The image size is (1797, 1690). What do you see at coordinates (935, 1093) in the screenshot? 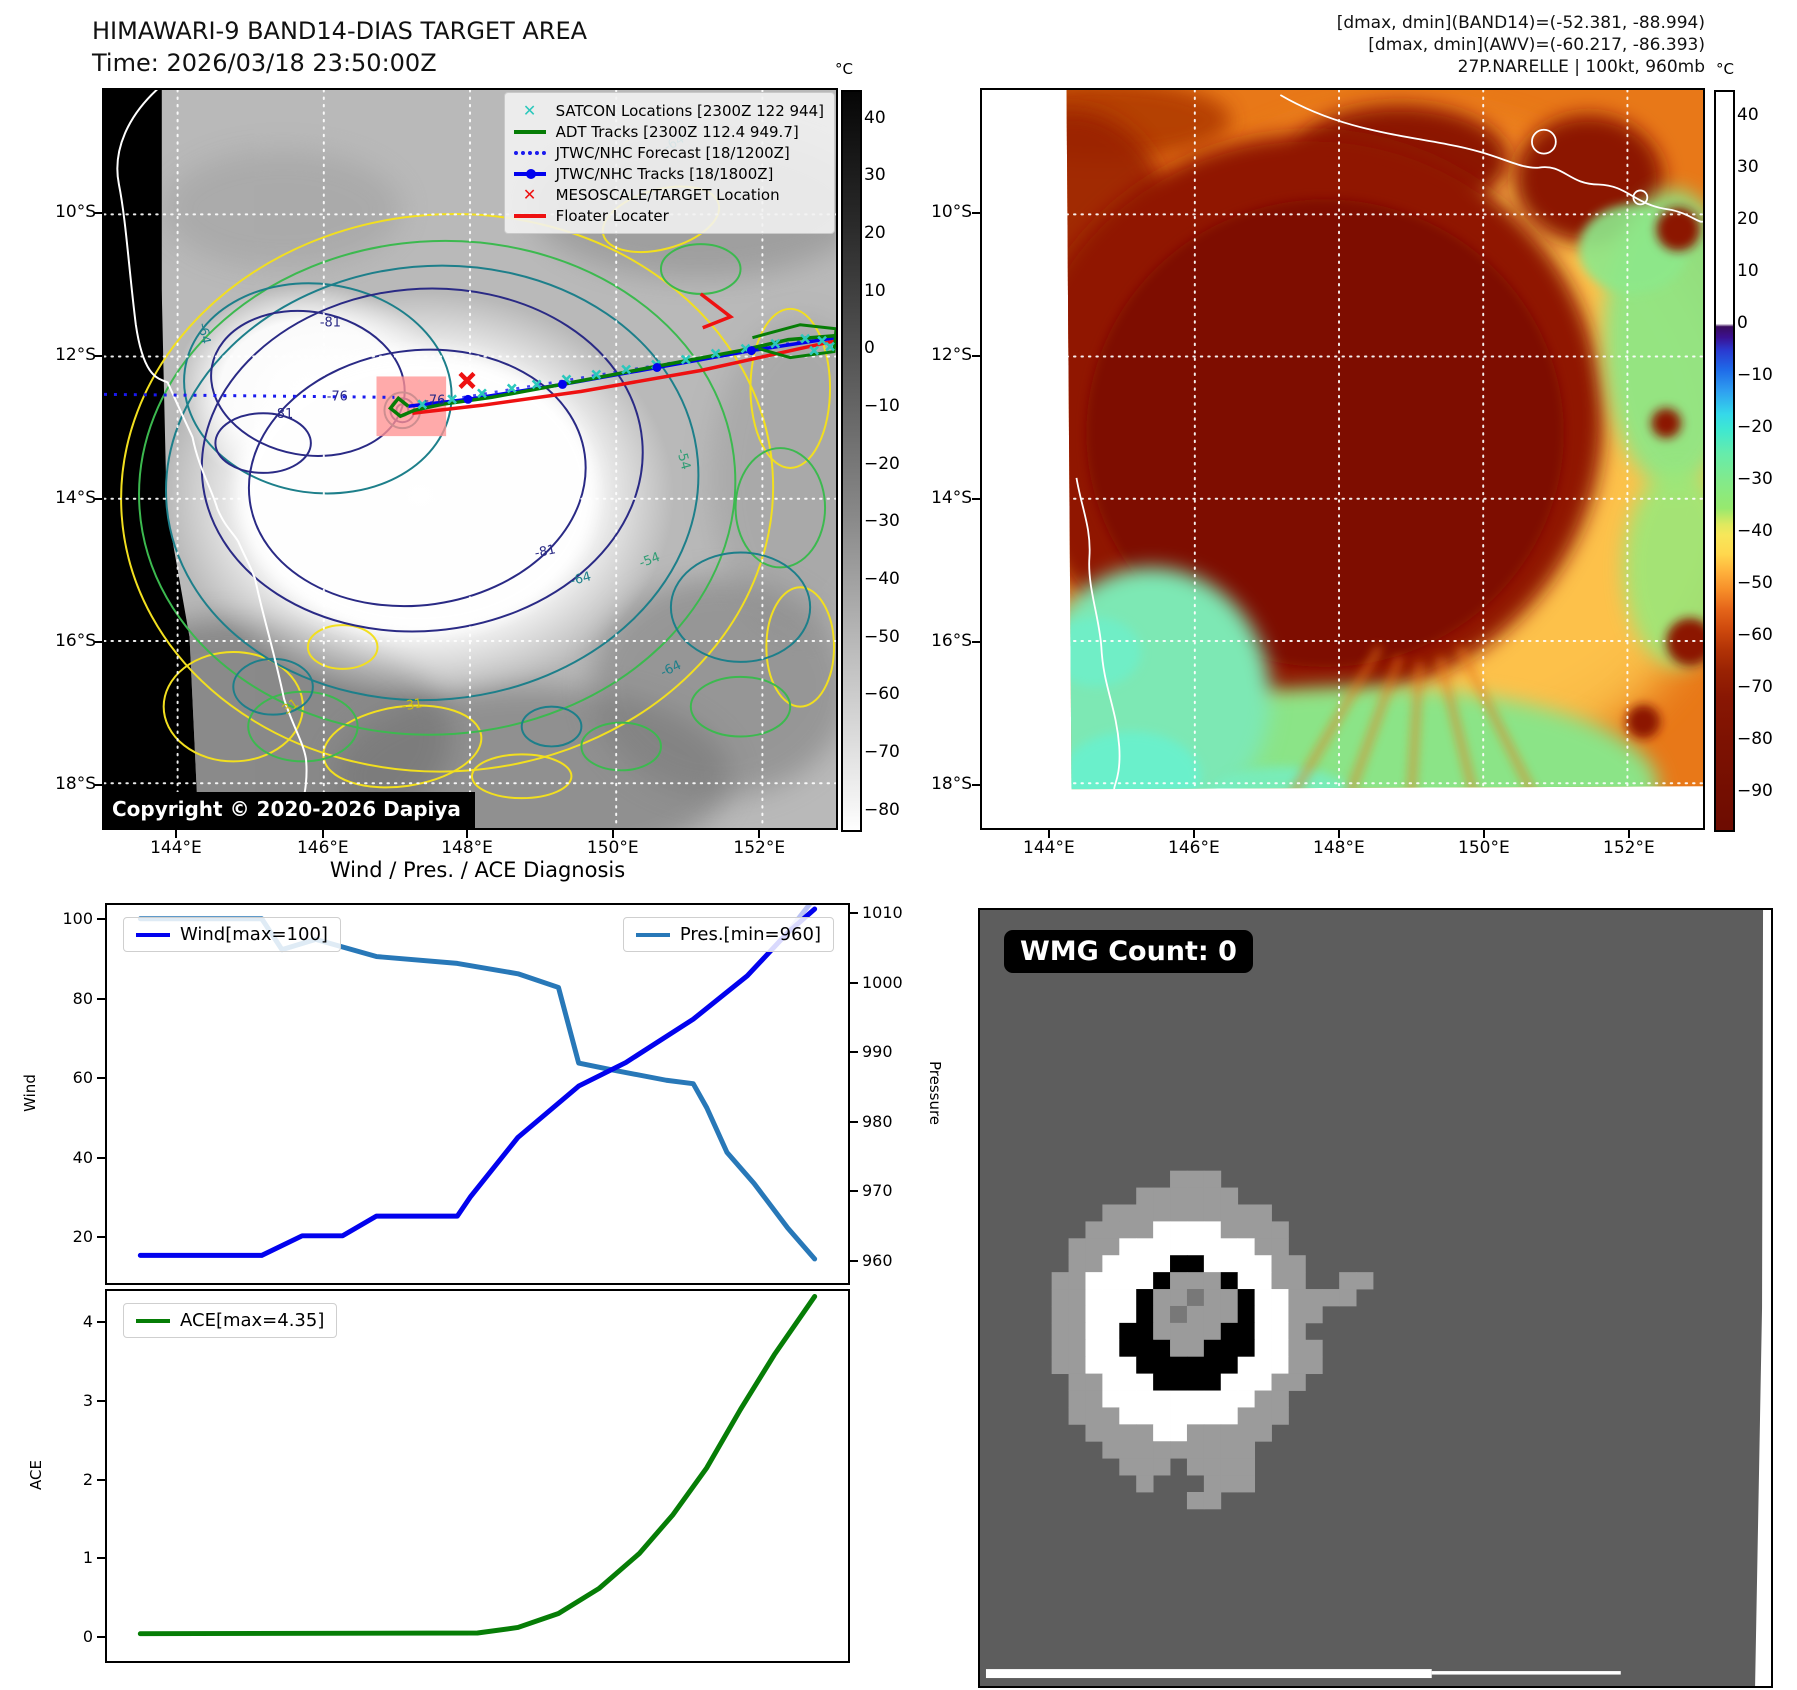
I see `pressure-axis-label: Pressure` at bounding box center [935, 1093].